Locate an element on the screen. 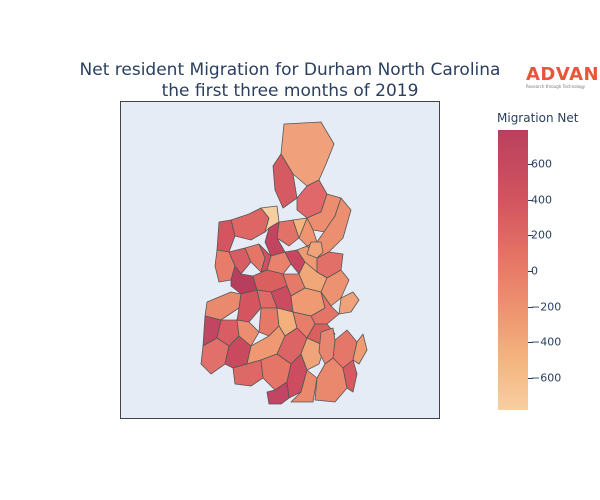  colorbar-tick-label: 200 is located at coordinates (541, 235).